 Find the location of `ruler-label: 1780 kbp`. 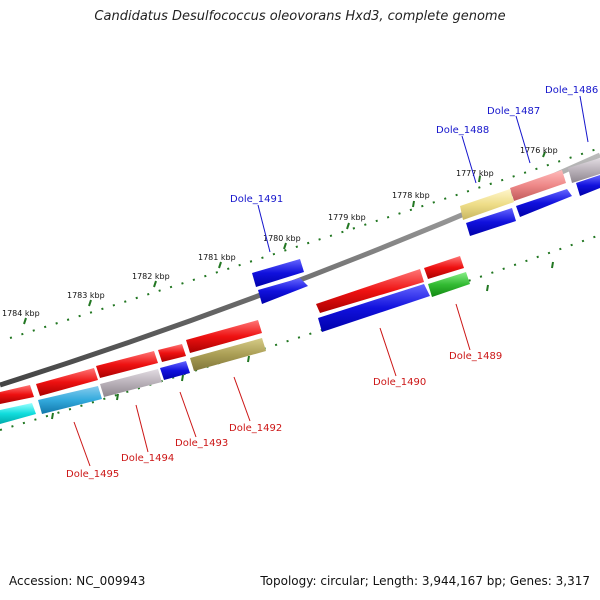

ruler-label: 1780 kbp is located at coordinates (282, 238).